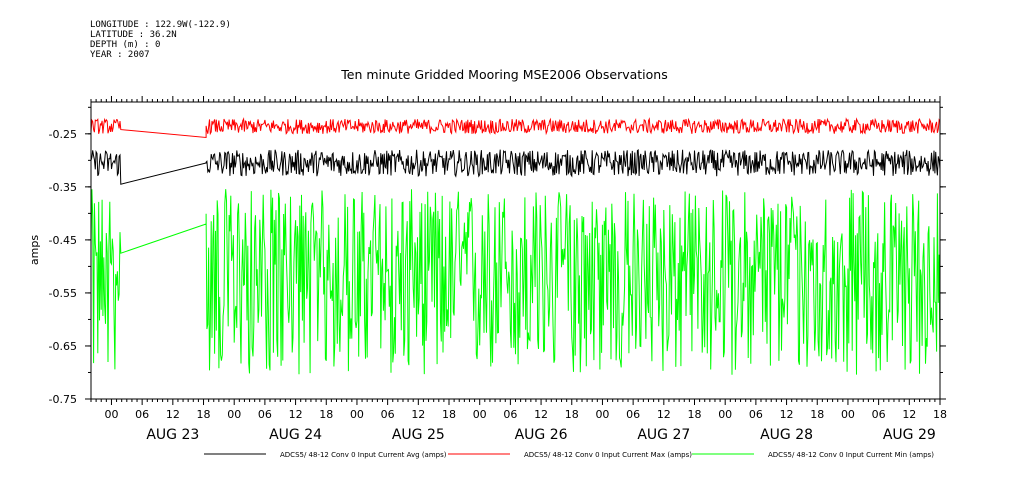  What do you see at coordinates (909, 435) in the screenshot?
I see `day-label: AUG 29` at bounding box center [909, 435].